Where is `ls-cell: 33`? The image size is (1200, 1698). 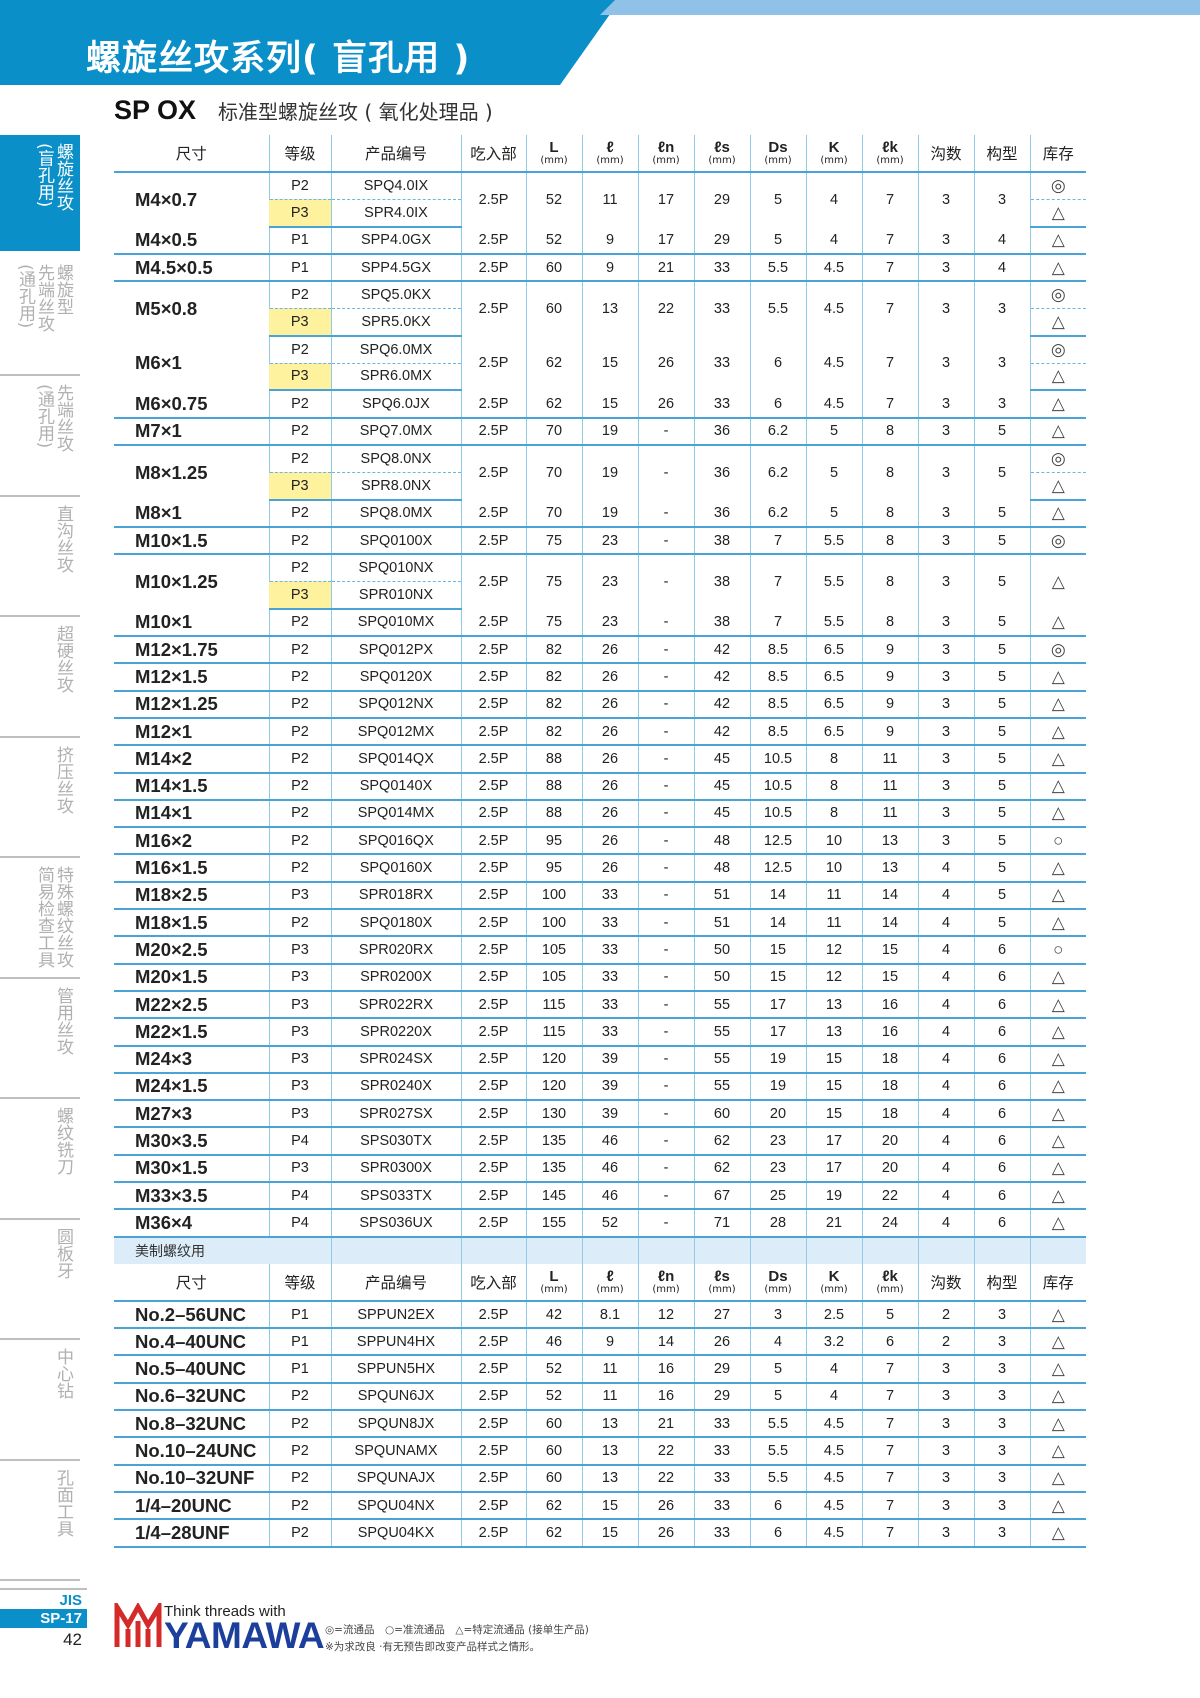
ls-cell: 33 is located at coordinates (721, 1506).